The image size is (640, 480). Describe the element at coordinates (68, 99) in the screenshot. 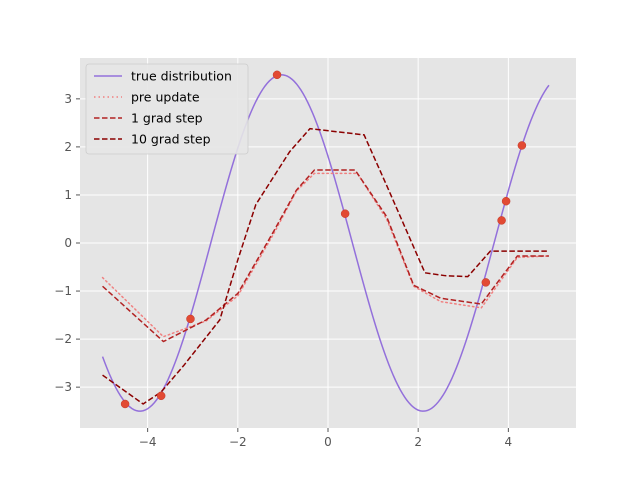

I see `y-tick-label: 3` at that location.